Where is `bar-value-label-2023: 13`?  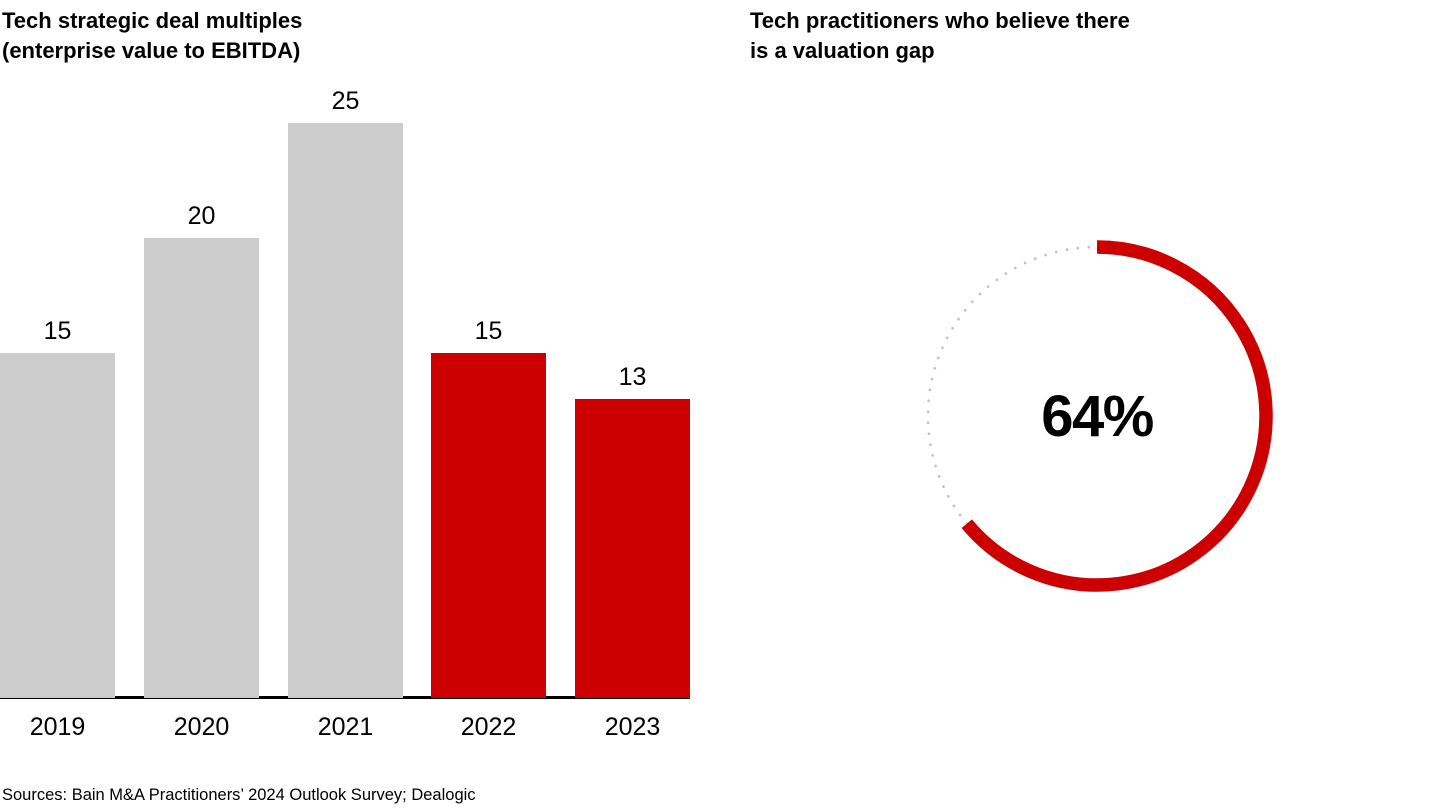
bar-value-label-2023: 13 is located at coordinates (632, 377).